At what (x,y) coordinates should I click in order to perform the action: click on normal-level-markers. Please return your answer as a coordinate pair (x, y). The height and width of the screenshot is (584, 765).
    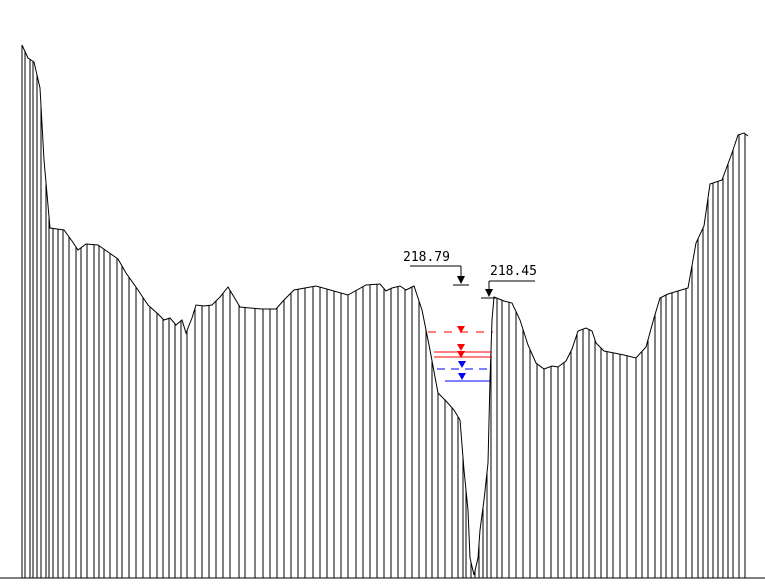
    Looking at the image, I should click on (464, 371).